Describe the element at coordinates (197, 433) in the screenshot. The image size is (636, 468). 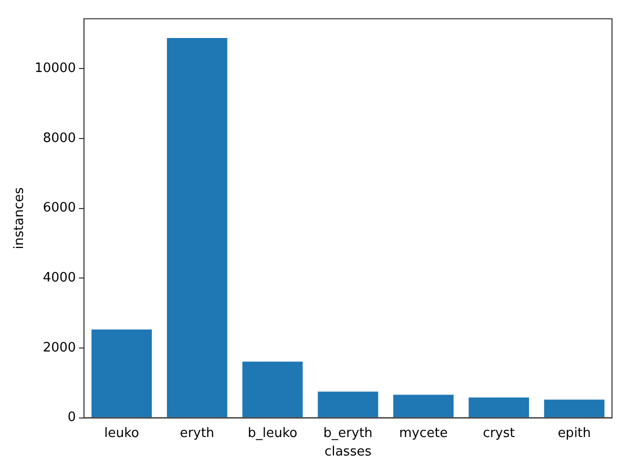
I see `x-tick-label: eryth` at that location.